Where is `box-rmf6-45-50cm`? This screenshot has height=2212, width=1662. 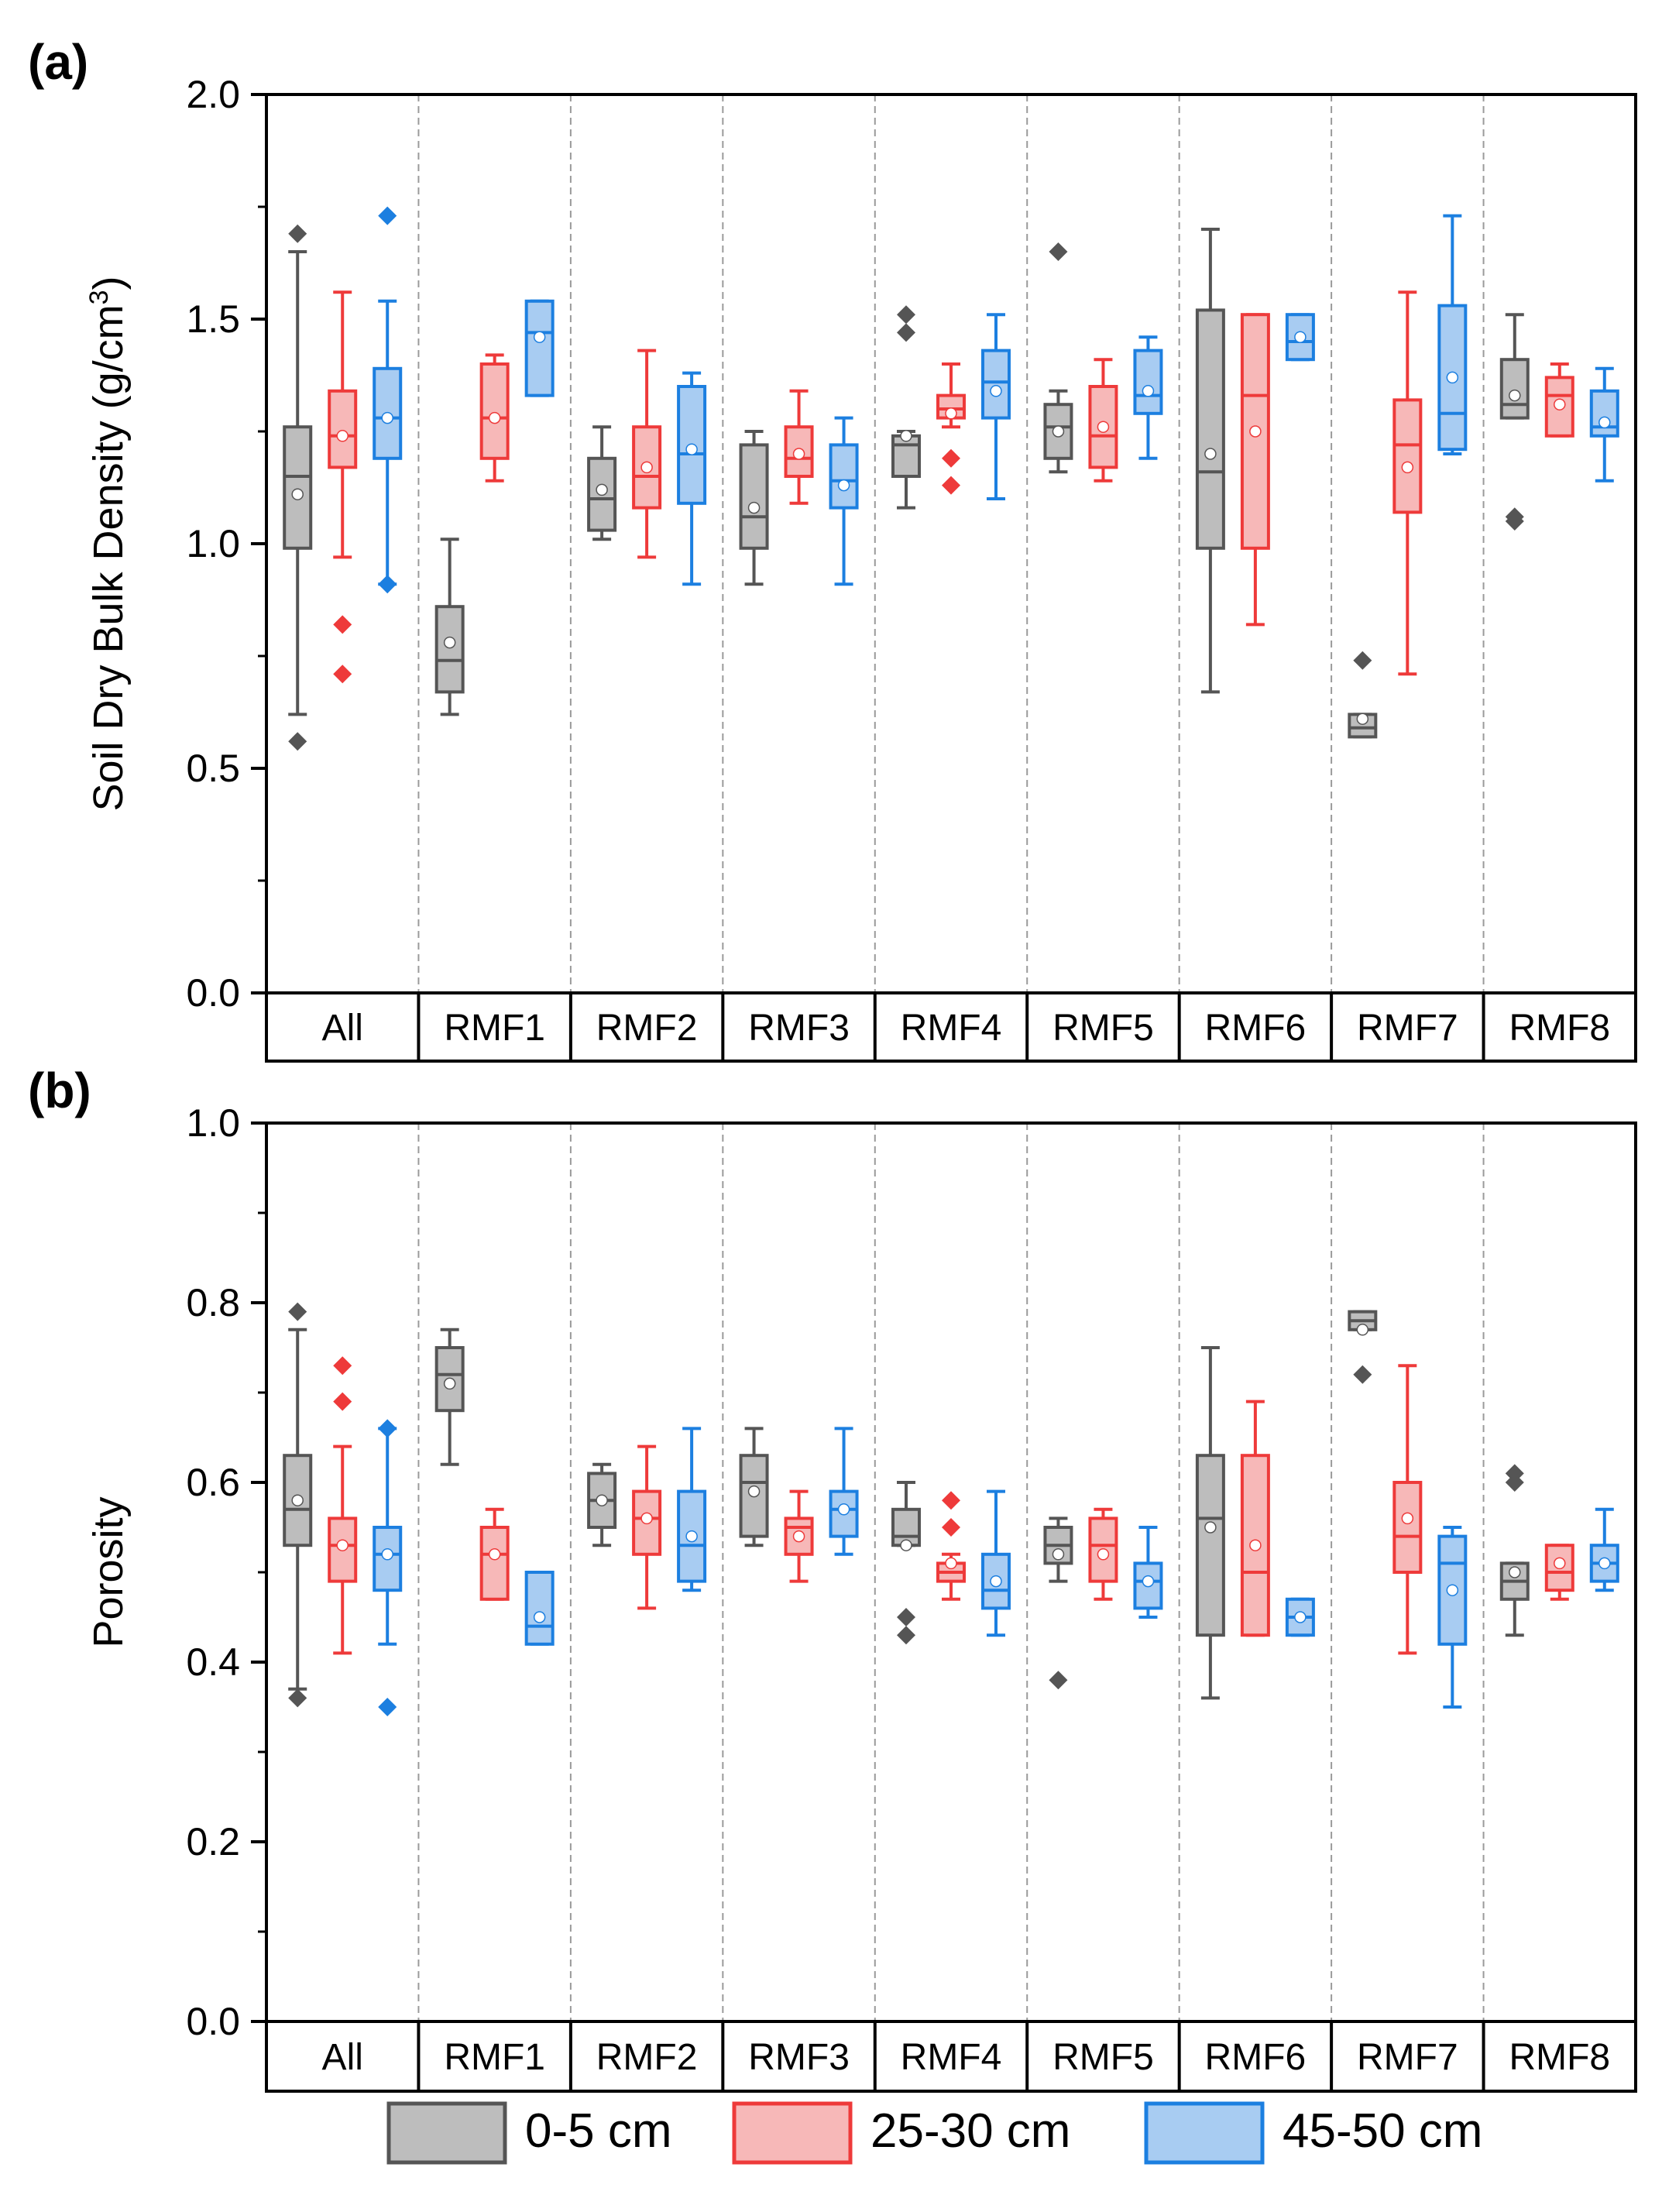 box-rmf6-45-50cm is located at coordinates (1300, 1617).